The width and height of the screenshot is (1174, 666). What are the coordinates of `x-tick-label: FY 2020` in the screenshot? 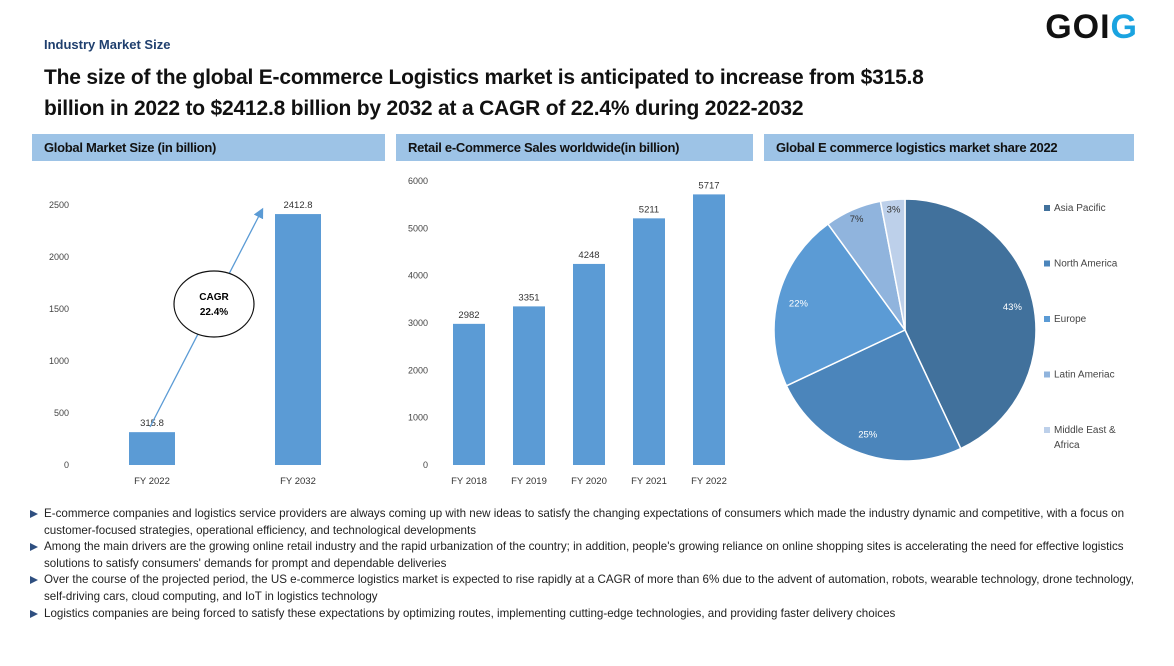 It's located at (589, 481).